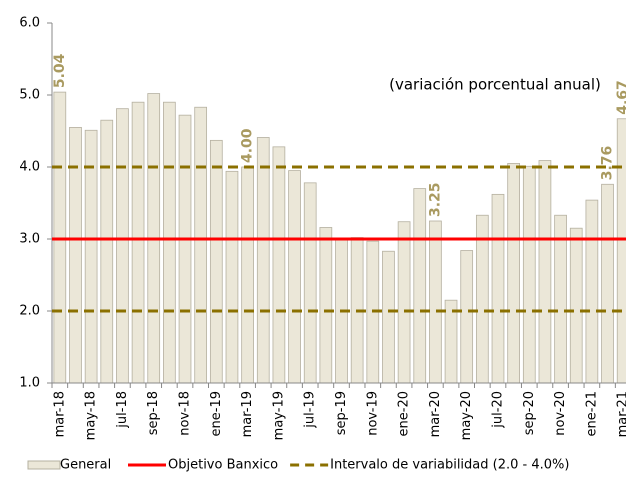 The image size is (626, 480). What do you see at coordinates (529, 413) in the screenshot?
I see `x-tick-label: sep-20` at bounding box center [529, 413].